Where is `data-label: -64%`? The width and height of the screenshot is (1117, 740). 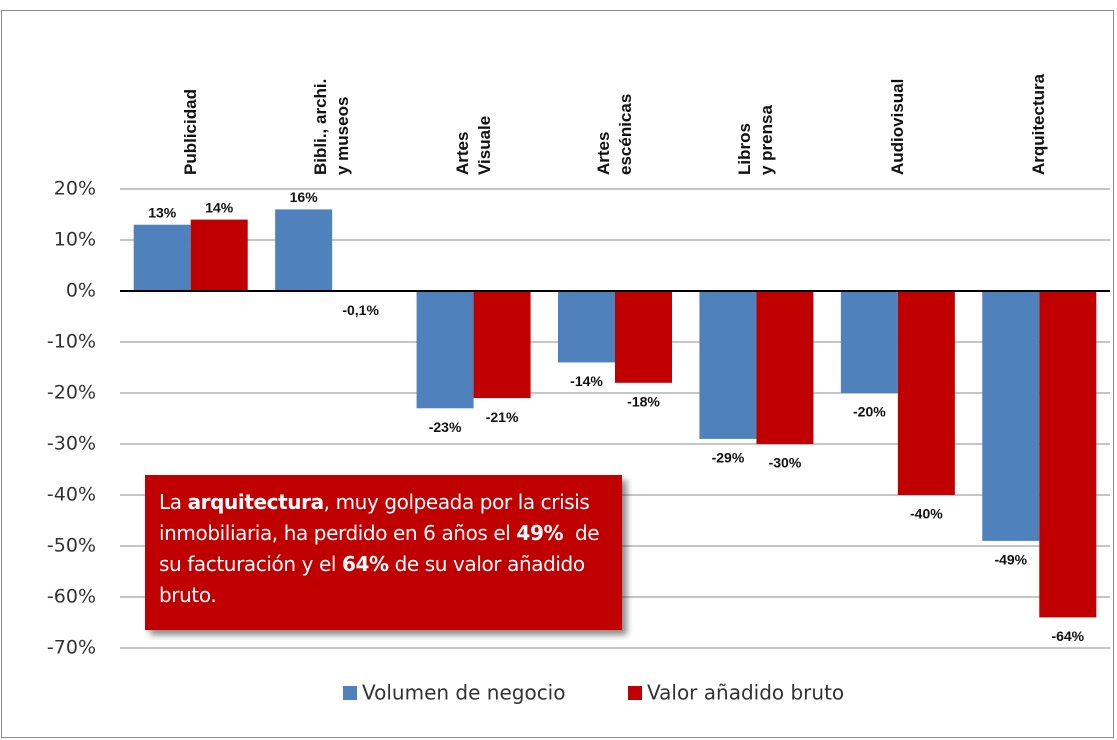 data-label: -64% is located at coordinates (1067, 636).